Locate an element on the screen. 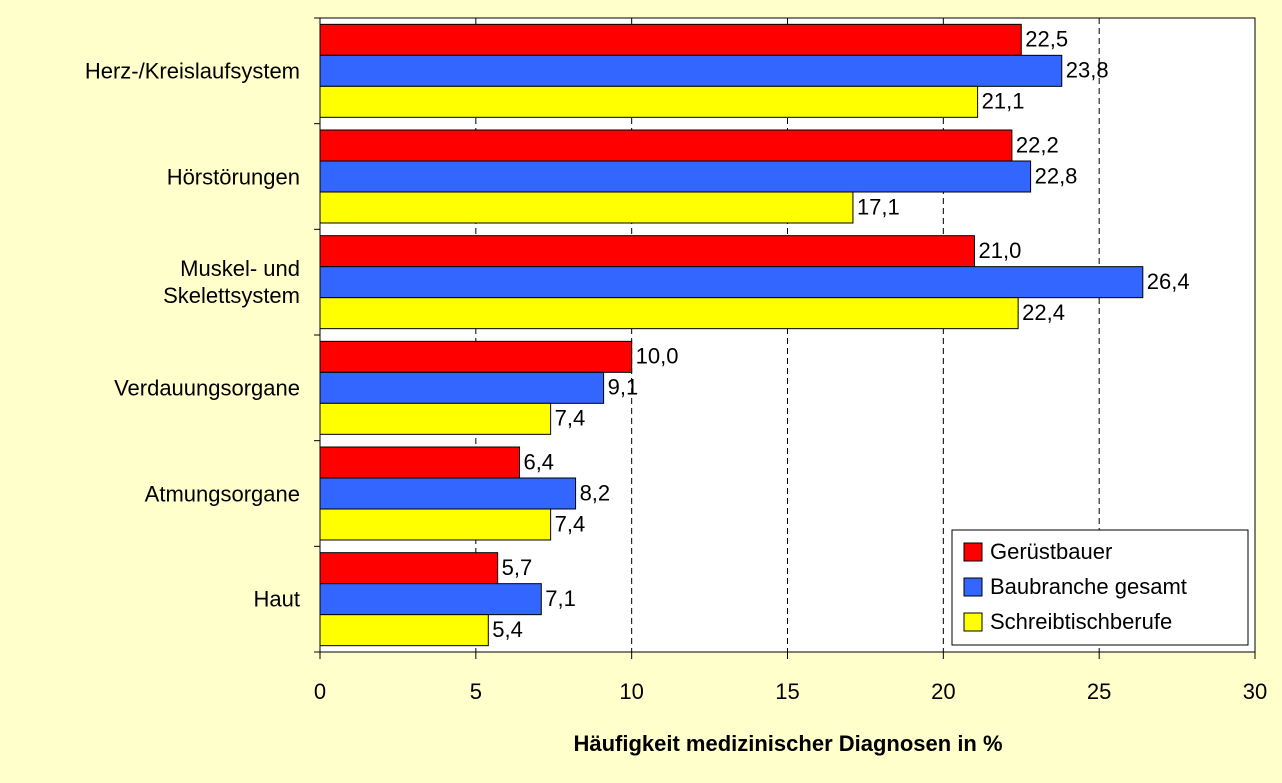 Image resolution: width=1282 pixels, height=783 pixels. x-tick-label: 30 is located at coordinates (1255, 691).